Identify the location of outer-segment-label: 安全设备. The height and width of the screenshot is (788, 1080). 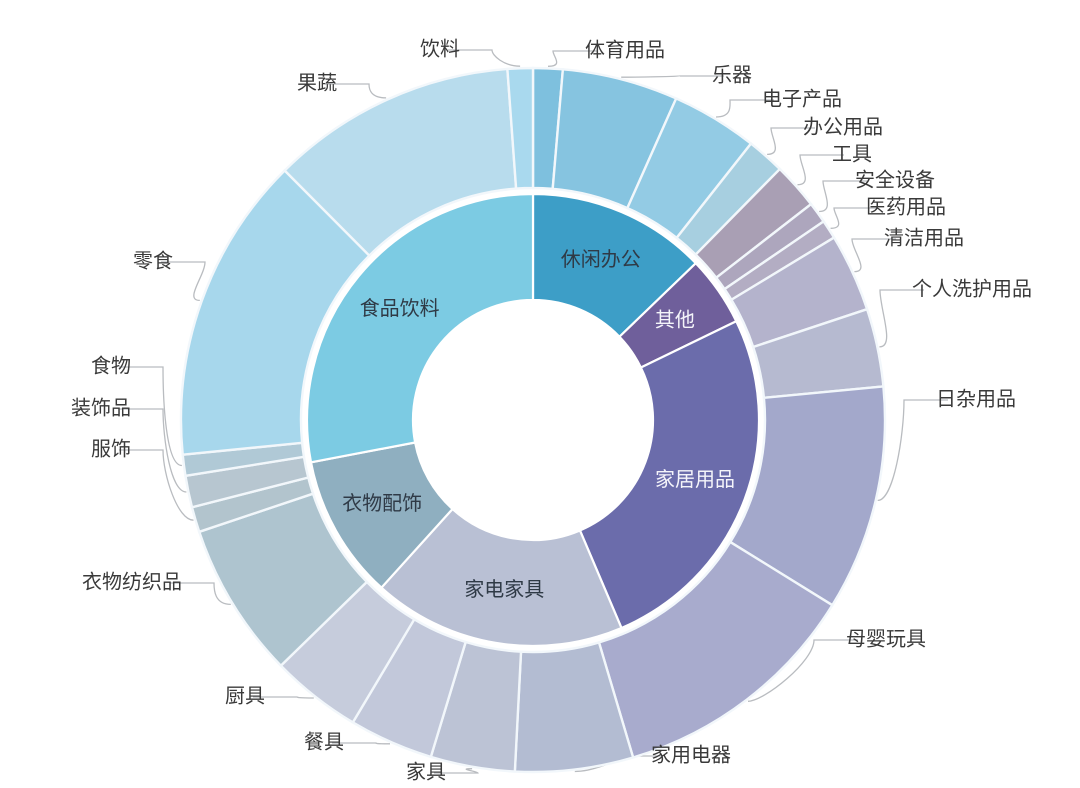
(895, 179).